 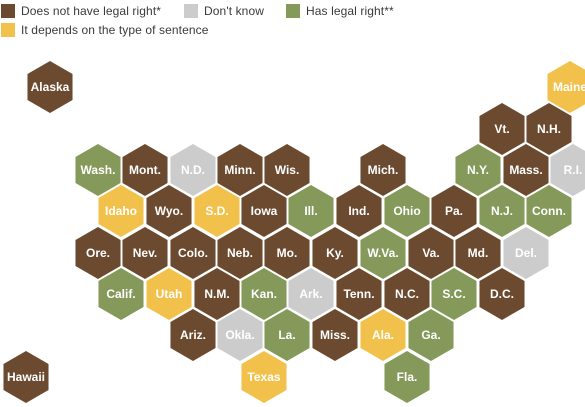 I want to click on state-label-fla: Fla., so click(x=407, y=377).